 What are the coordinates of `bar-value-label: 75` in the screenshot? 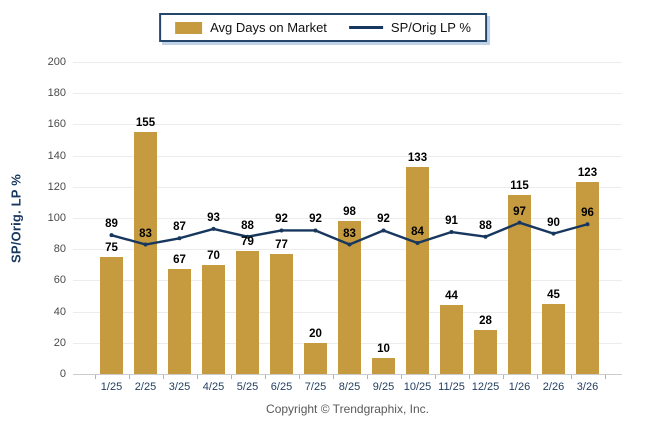 It's located at (111, 248).